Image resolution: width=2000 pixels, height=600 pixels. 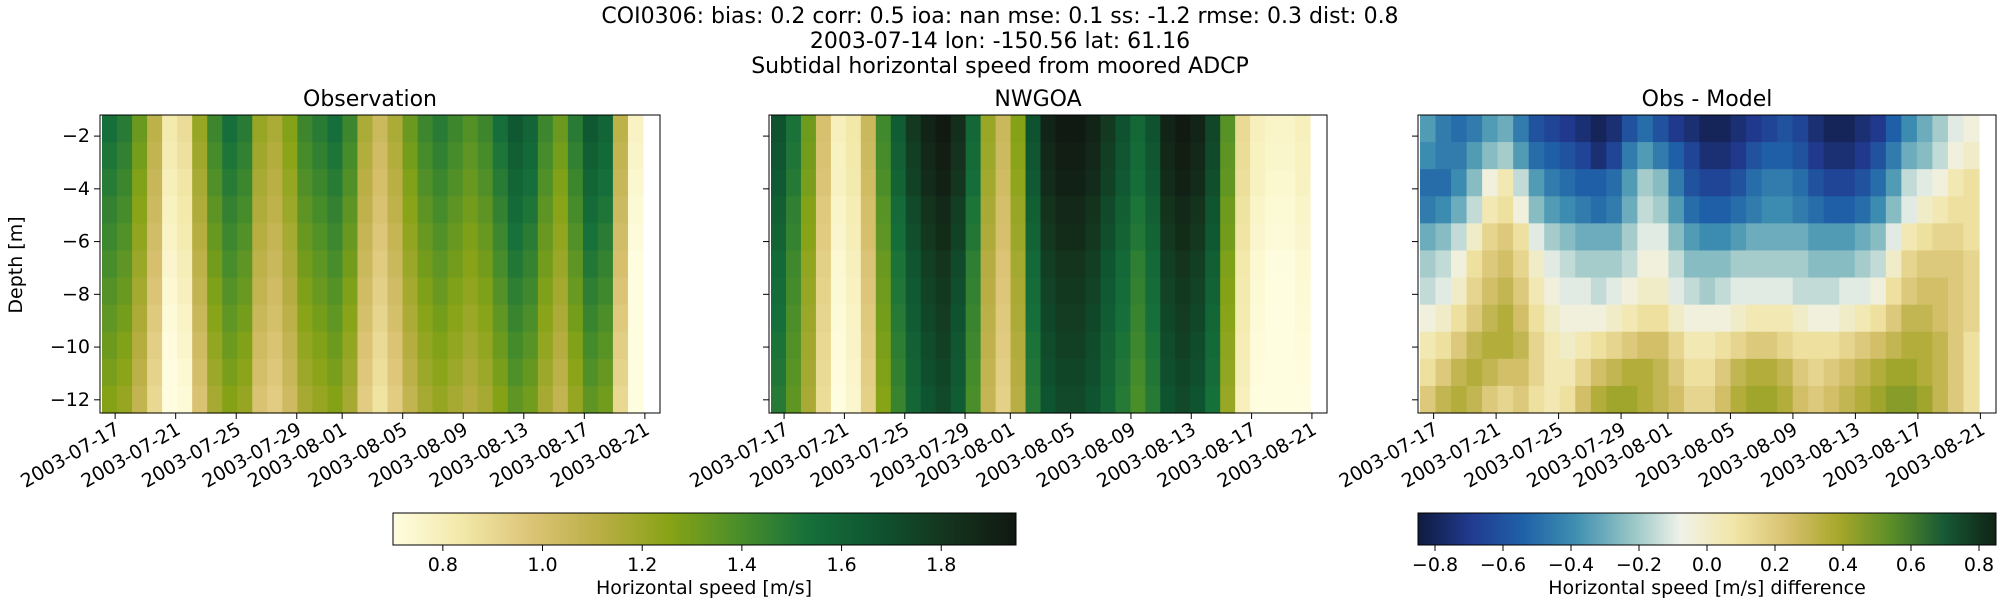 What do you see at coordinates (642, 565) in the screenshot?
I see `colorbar-tick-label: 1.2` at bounding box center [642, 565].